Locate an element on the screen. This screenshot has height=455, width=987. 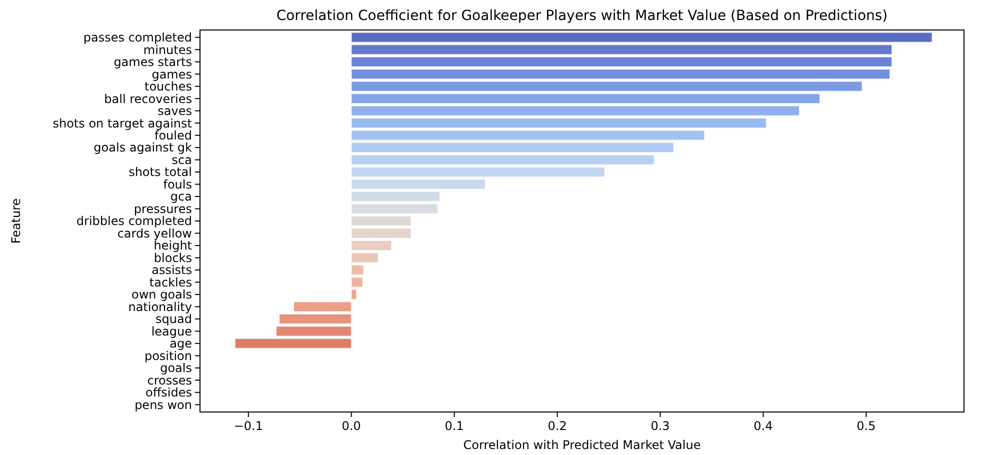
x-tick-label: 0.2 is located at coordinates (557, 426).